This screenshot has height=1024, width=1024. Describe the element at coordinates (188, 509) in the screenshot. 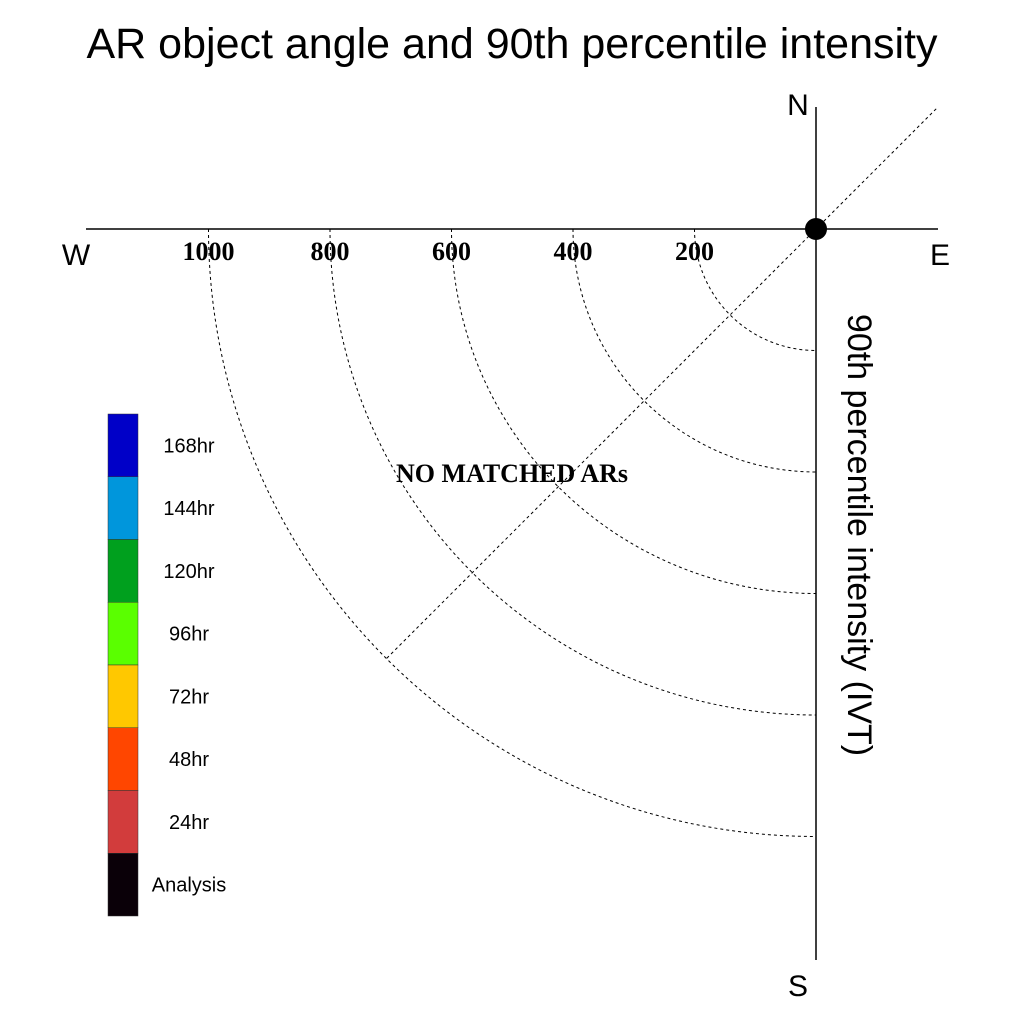

I see `legend-label-144hr: 144hr` at that location.